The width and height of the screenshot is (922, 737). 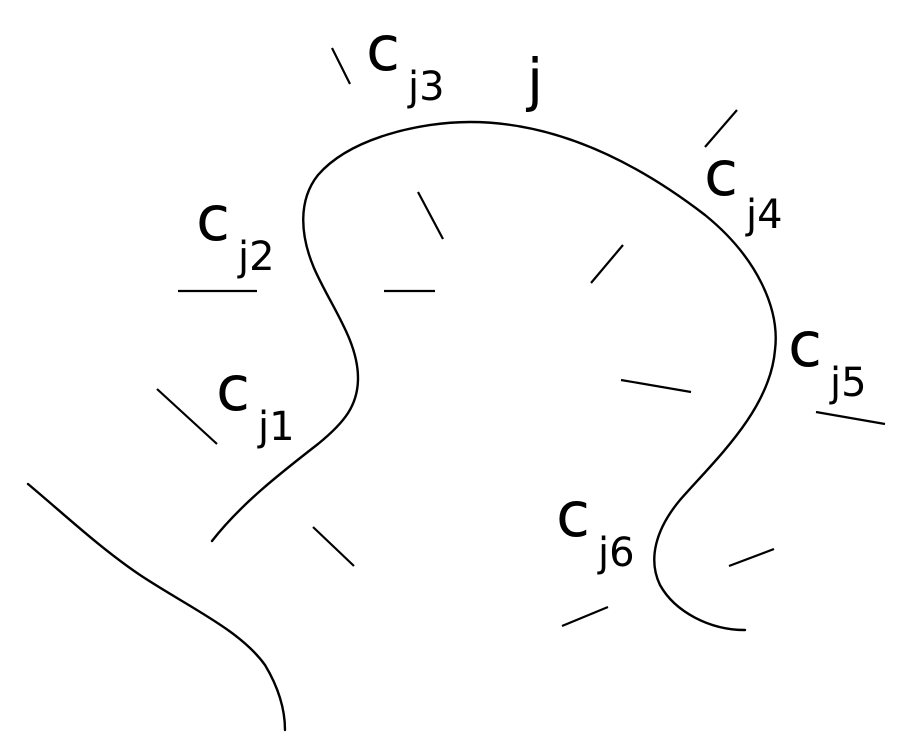 What do you see at coordinates (156, 607) in the screenshot?
I see `boundary-curve` at bounding box center [156, 607].